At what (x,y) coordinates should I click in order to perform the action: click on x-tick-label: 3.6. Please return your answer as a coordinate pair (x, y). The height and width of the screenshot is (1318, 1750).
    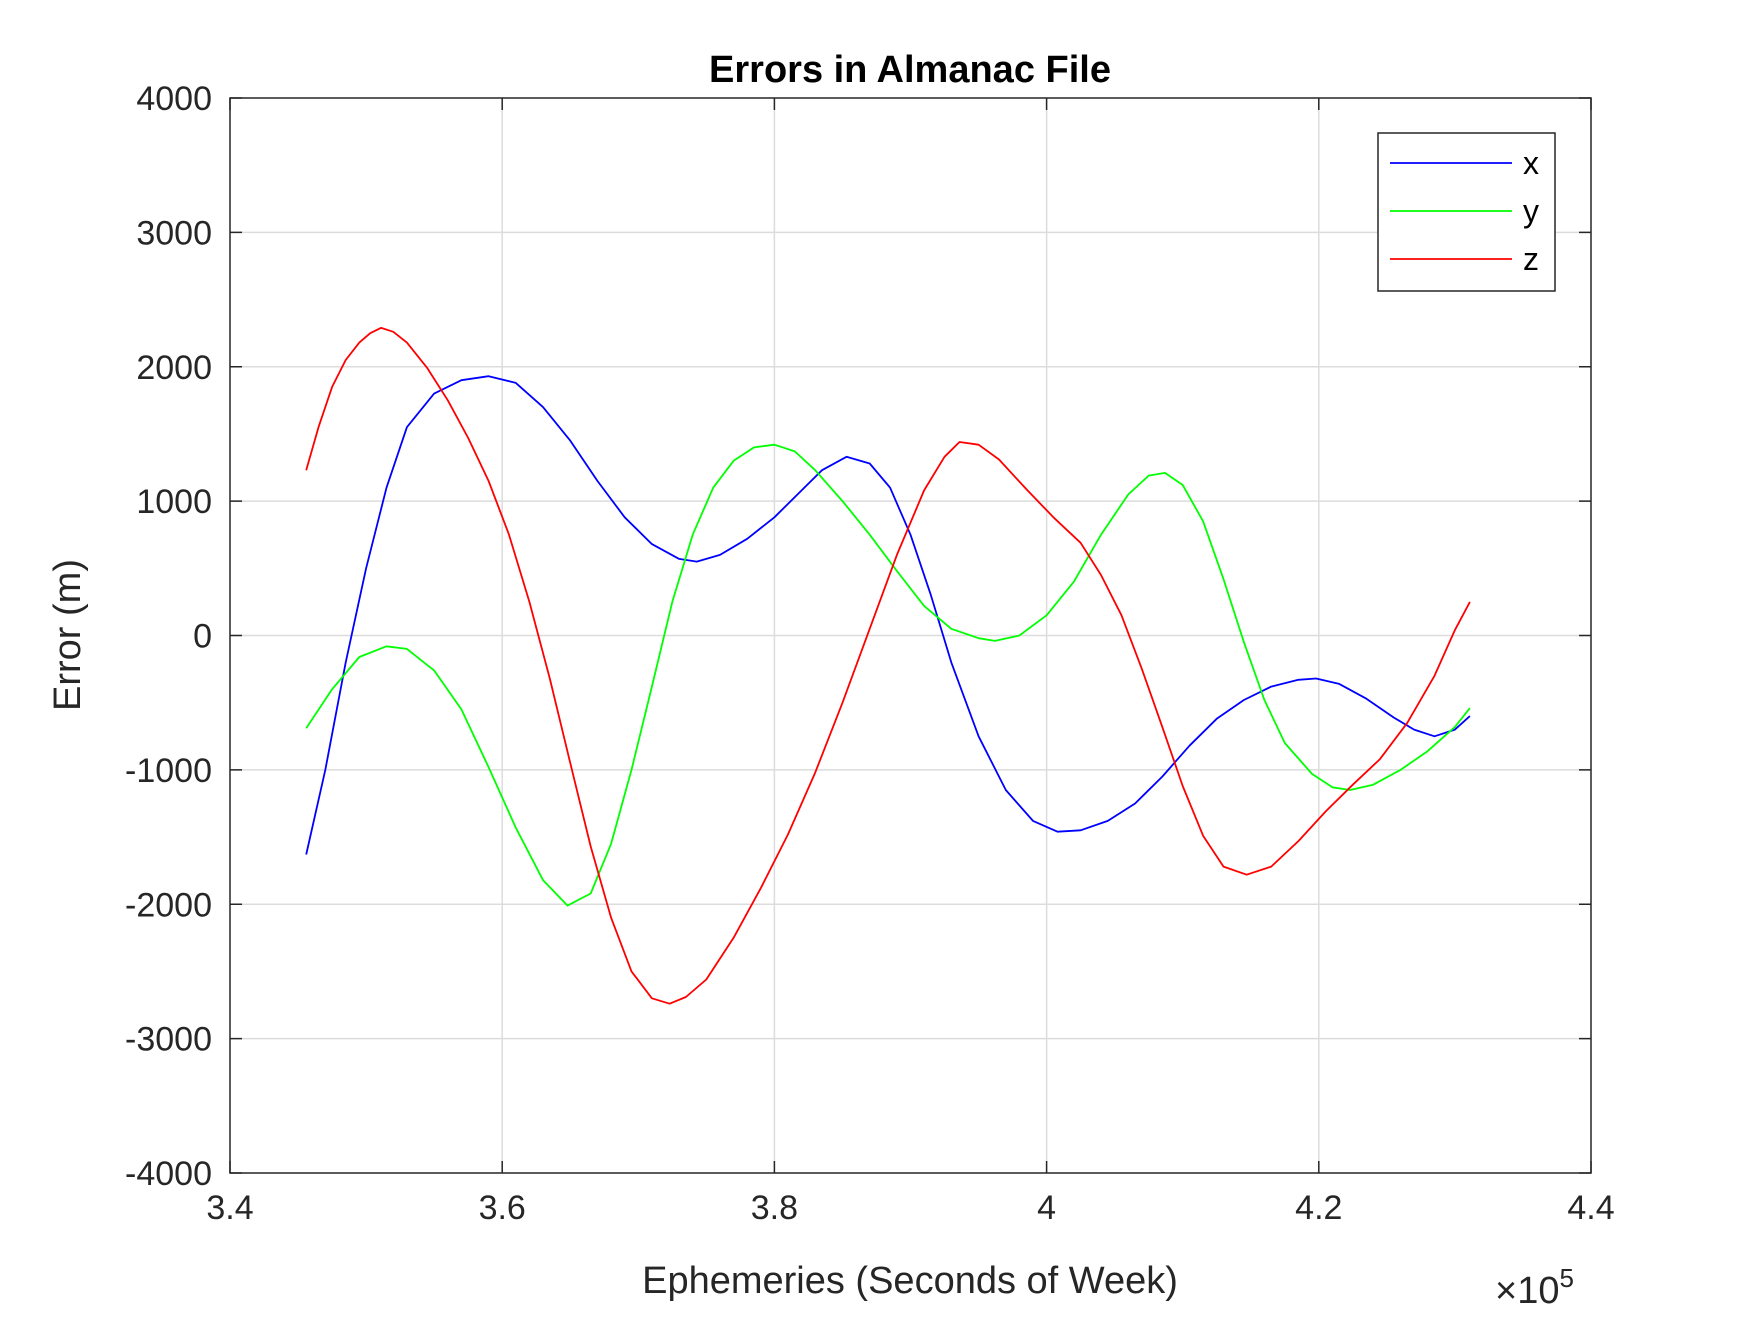
    Looking at the image, I should click on (502, 1208).